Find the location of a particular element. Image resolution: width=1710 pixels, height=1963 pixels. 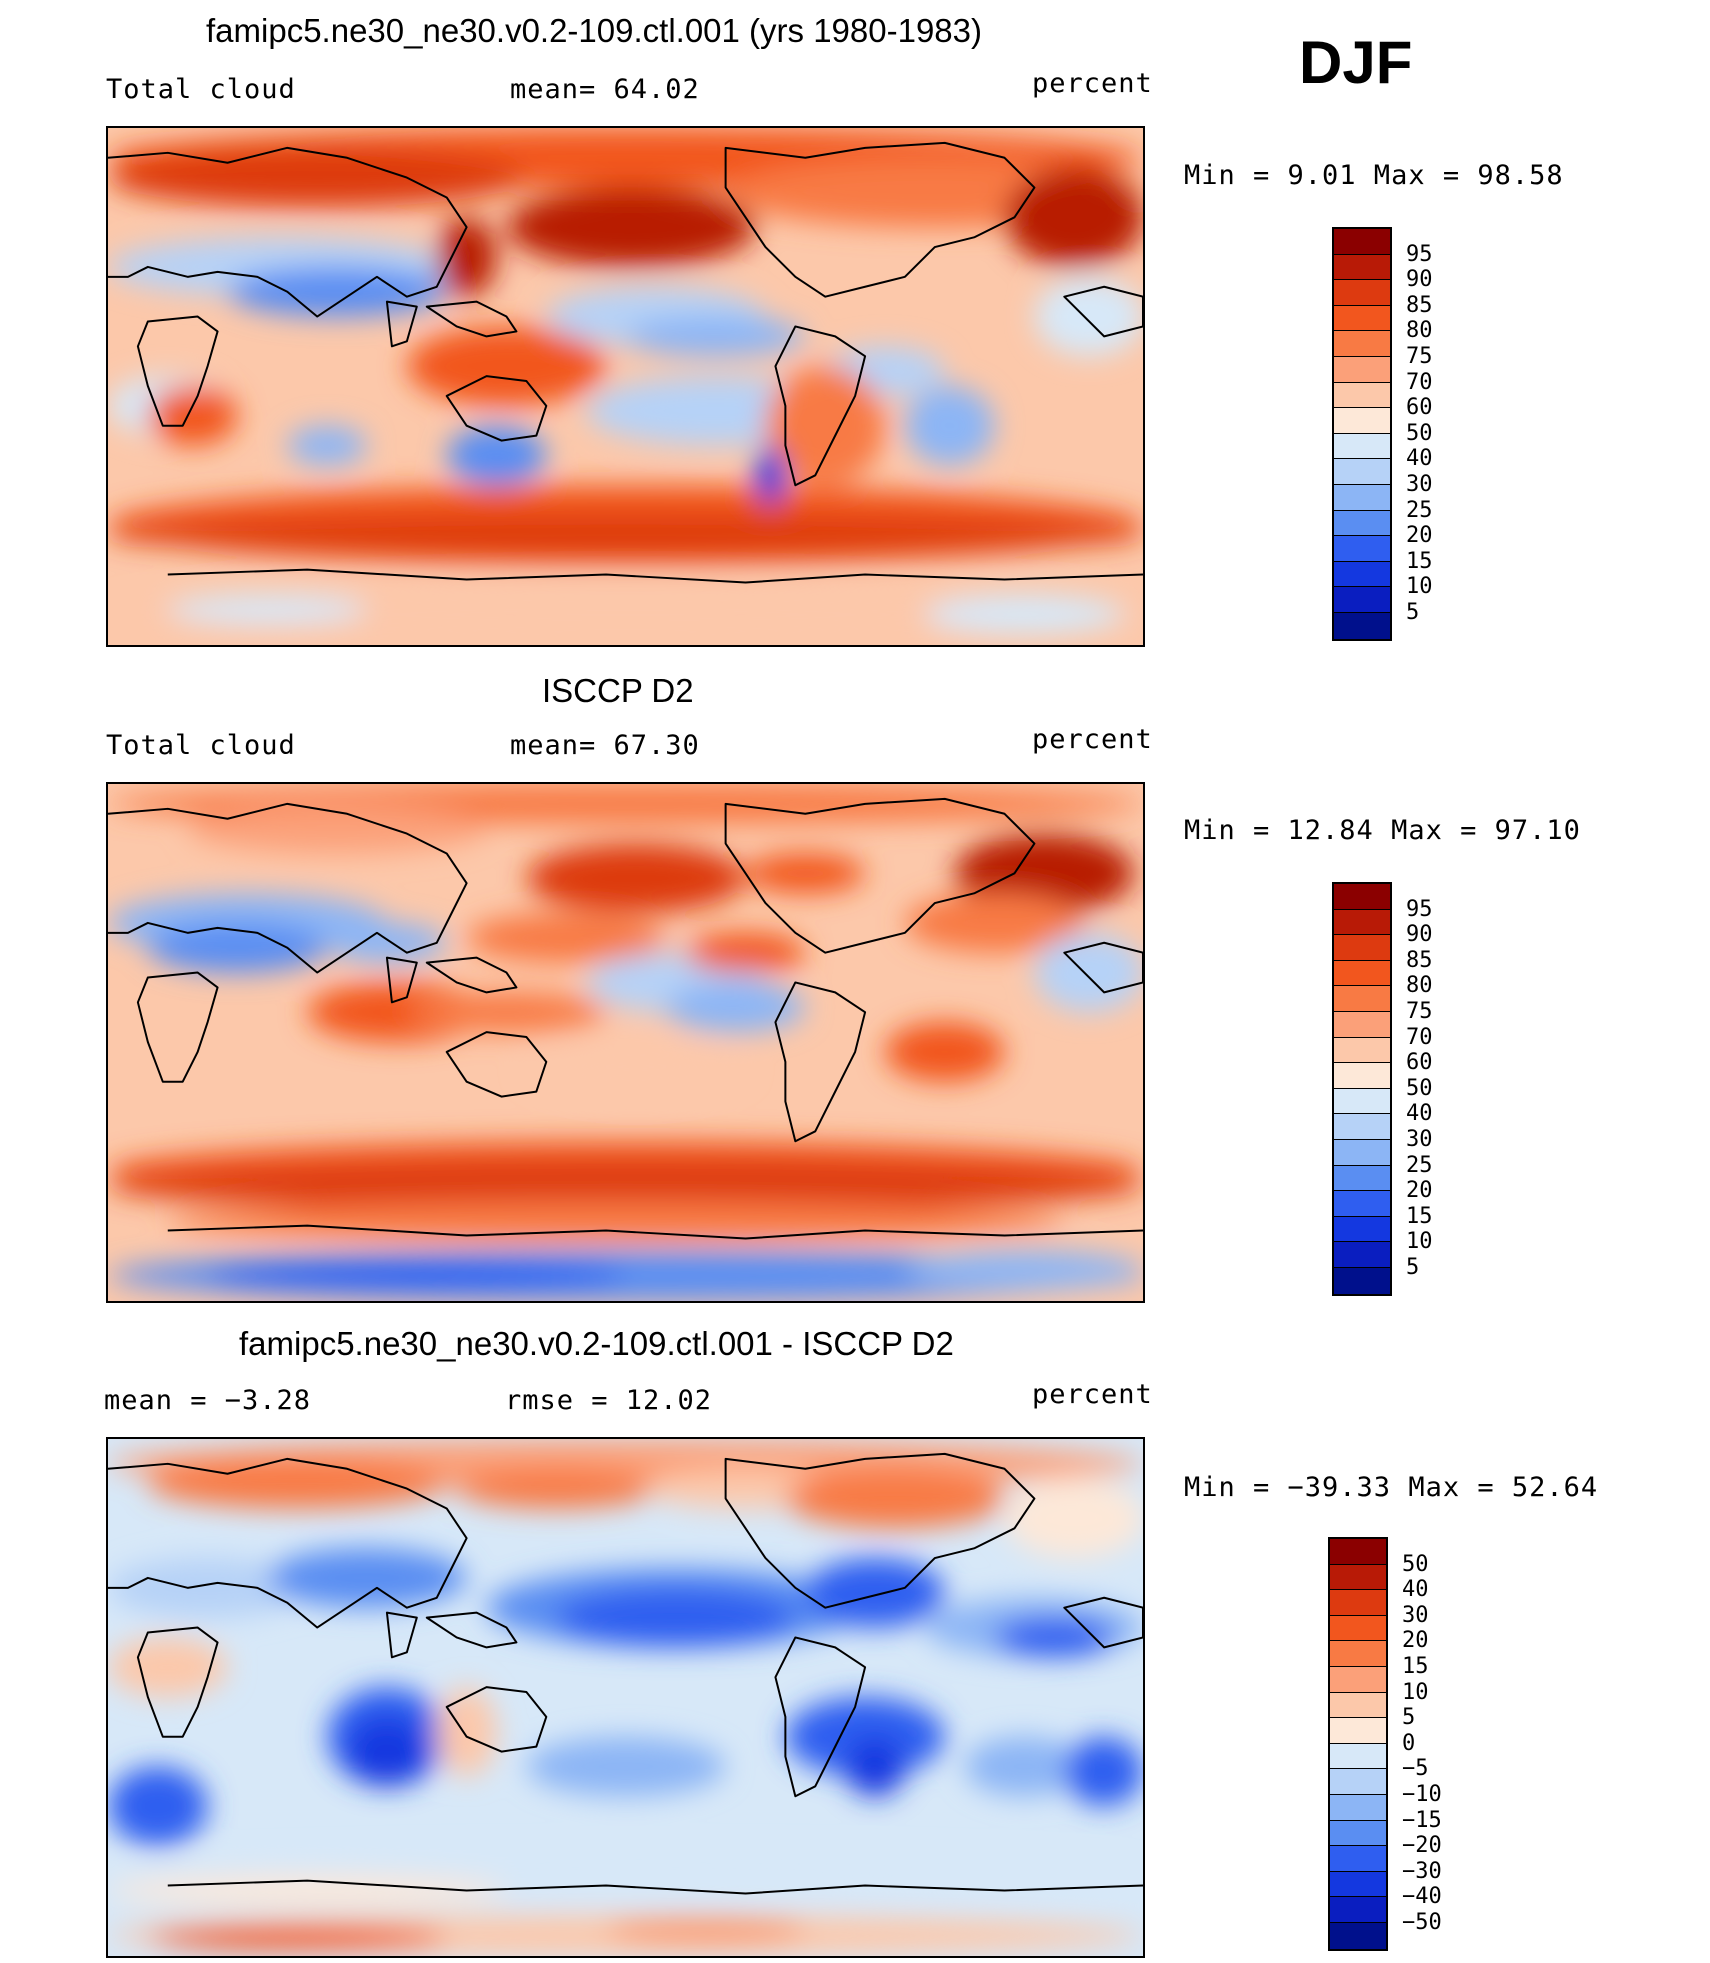

panel2-units-label: percent is located at coordinates (1092, 739).